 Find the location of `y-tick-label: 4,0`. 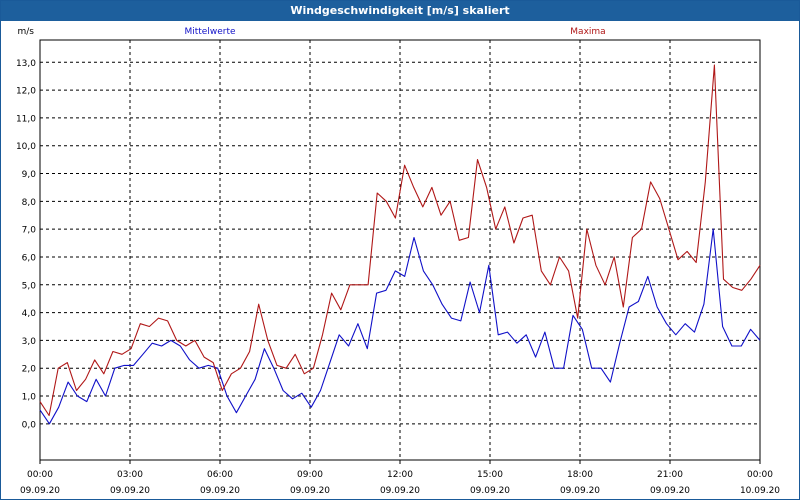

y-tick-label: 4,0 is located at coordinates (29, 314).